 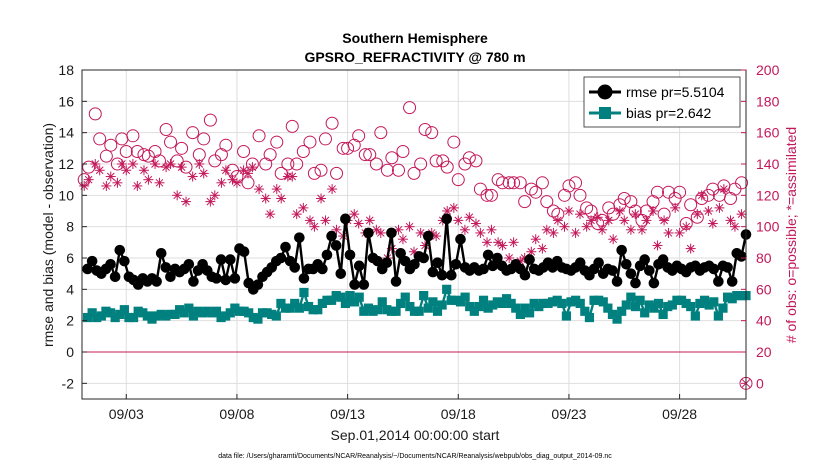 What do you see at coordinates (760, 383) in the screenshot?
I see `y-right-tick-label: 0` at bounding box center [760, 383].